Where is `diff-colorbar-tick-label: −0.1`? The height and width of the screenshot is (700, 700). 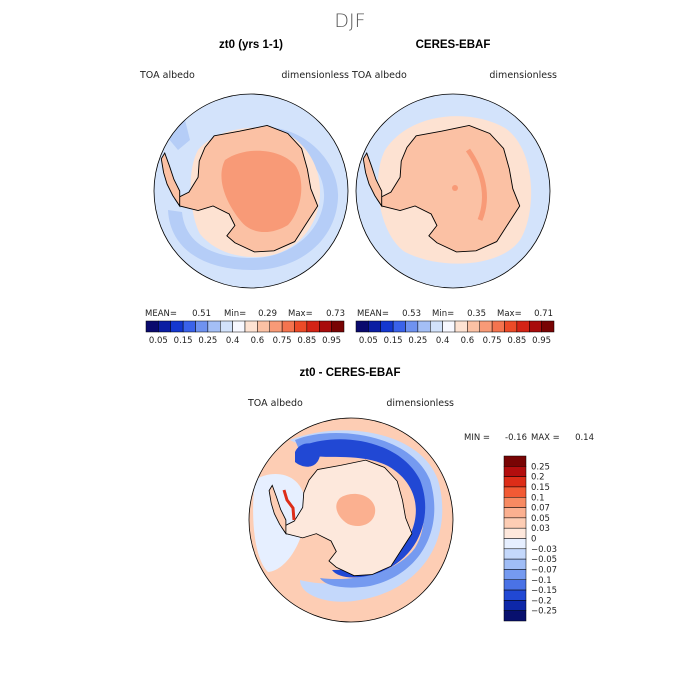 diff-colorbar-tick-label: −0.1 is located at coordinates (541, 581).